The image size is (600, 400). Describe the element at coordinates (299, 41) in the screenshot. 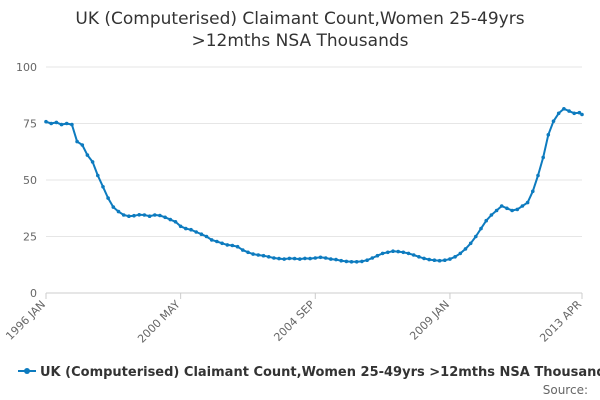

I see `chart-title-line-2: >12mths NSA Thousands` at that location.